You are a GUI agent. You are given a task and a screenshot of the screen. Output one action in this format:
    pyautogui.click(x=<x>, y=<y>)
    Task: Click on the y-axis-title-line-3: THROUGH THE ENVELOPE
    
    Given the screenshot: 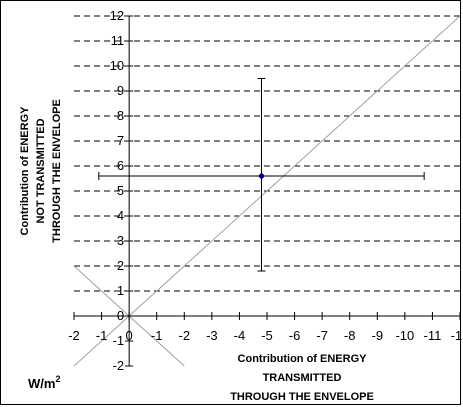 What is the action you would take?
    pyautogui.click(x=57, y=171)
    